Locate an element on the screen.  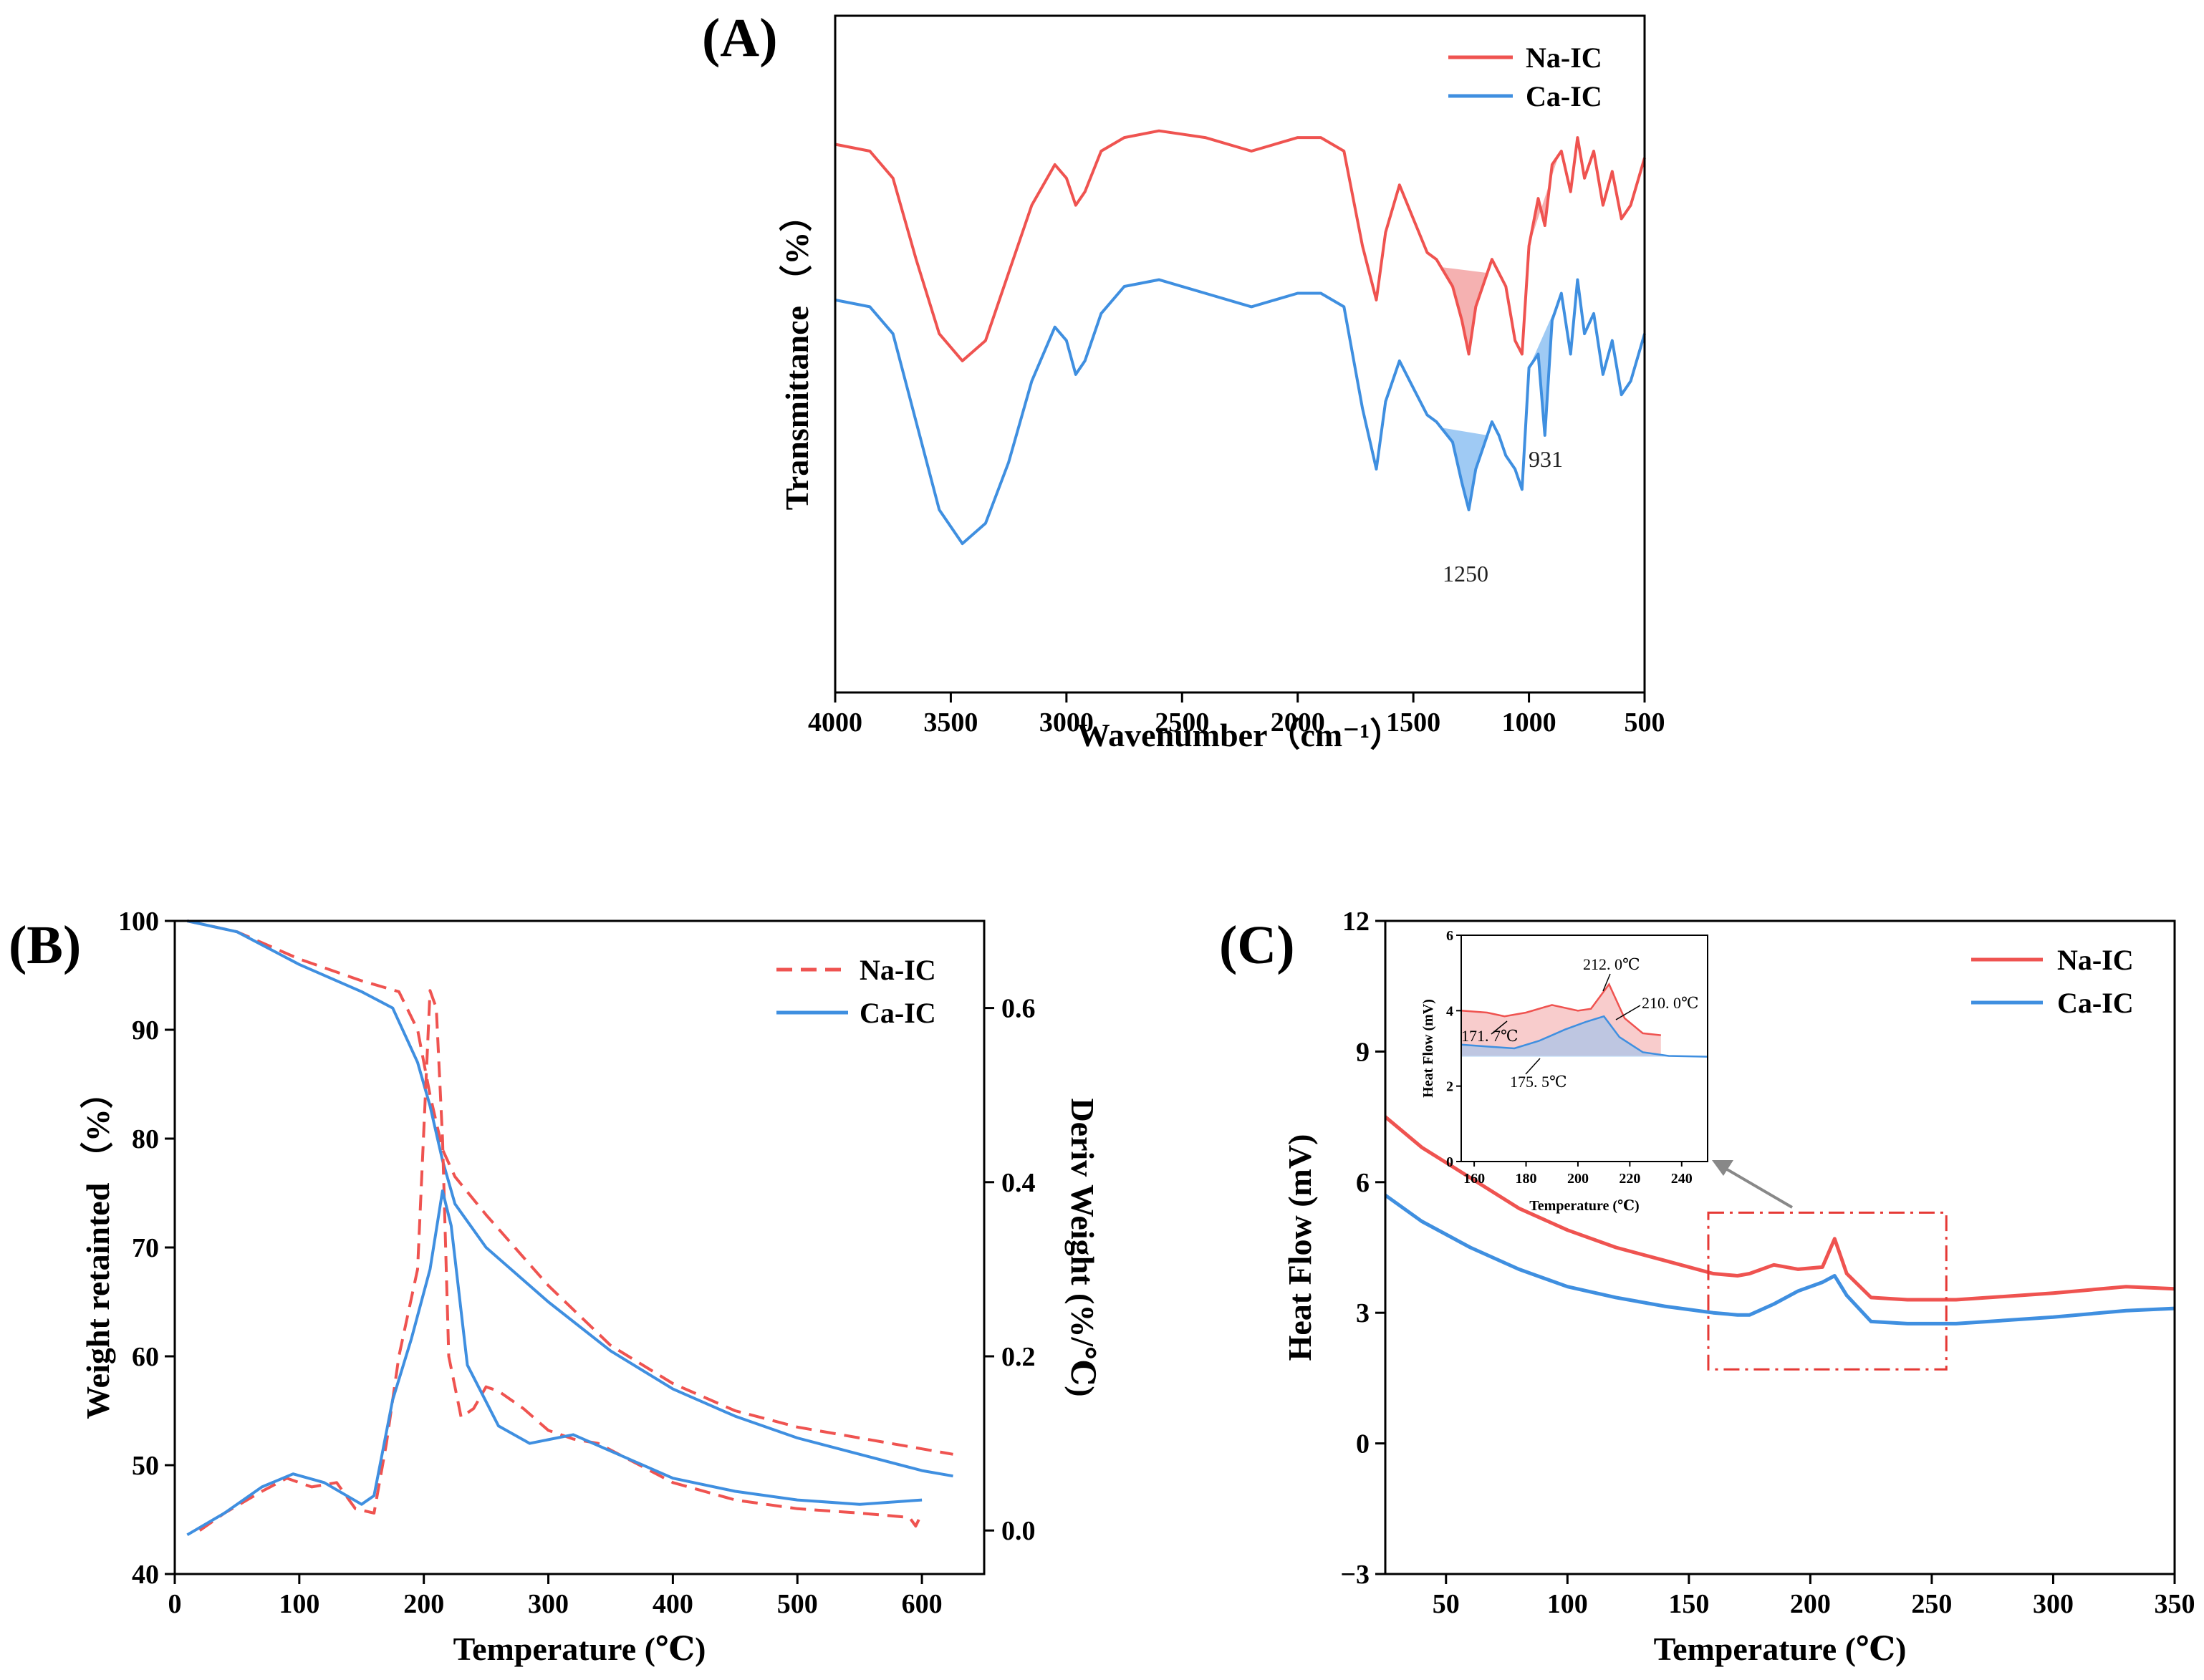
inset-ylabel: Heat Flow (mV) is located at coordinates (1428, 1048).